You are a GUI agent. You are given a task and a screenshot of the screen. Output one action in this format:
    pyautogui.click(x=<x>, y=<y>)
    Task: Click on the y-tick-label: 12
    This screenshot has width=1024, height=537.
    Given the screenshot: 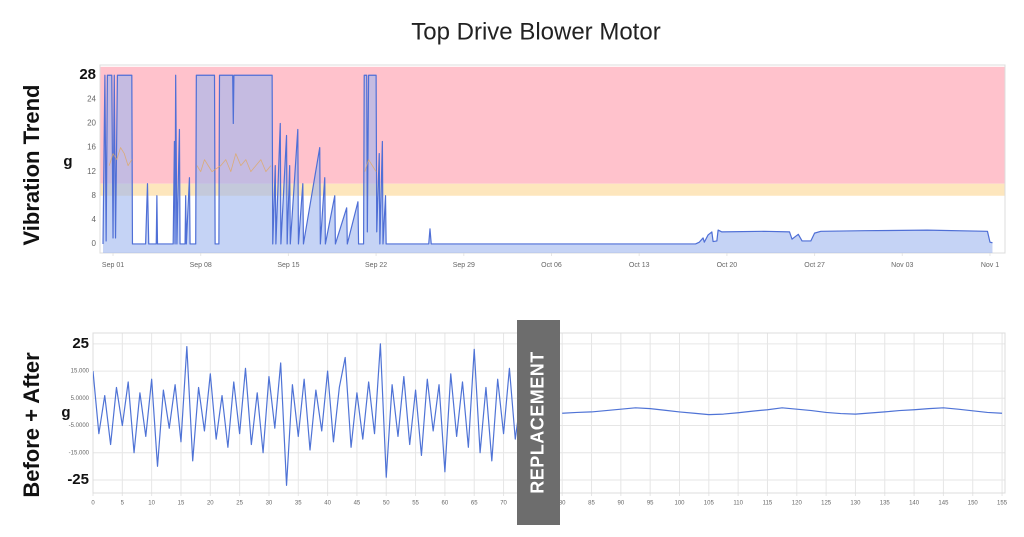 What is the action you would take?
    pyautogui.click(x=91, y=171)
    